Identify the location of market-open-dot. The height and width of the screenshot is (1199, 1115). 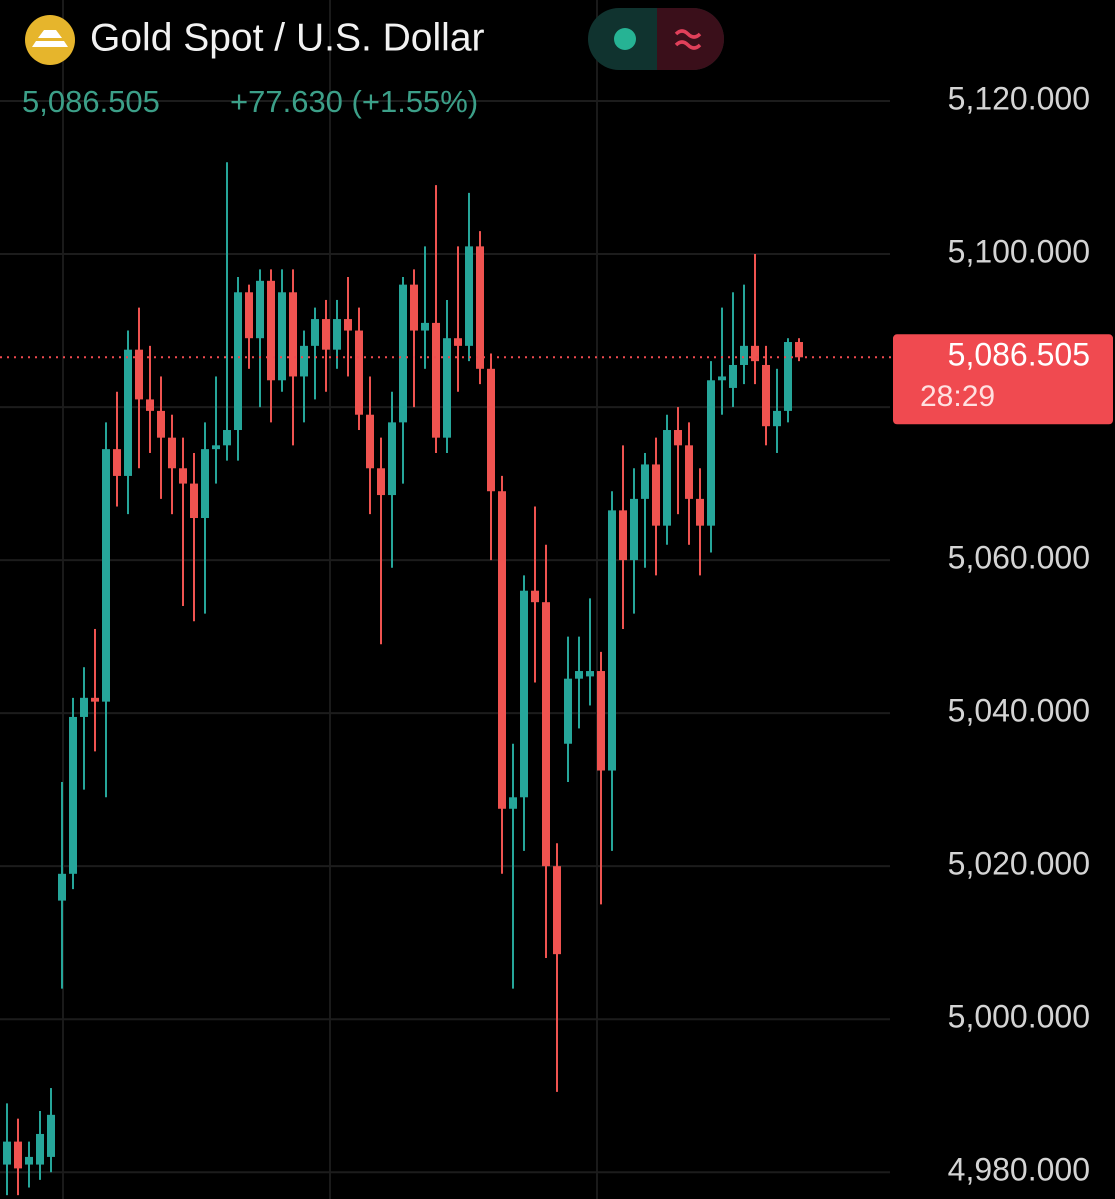
(625, 39).